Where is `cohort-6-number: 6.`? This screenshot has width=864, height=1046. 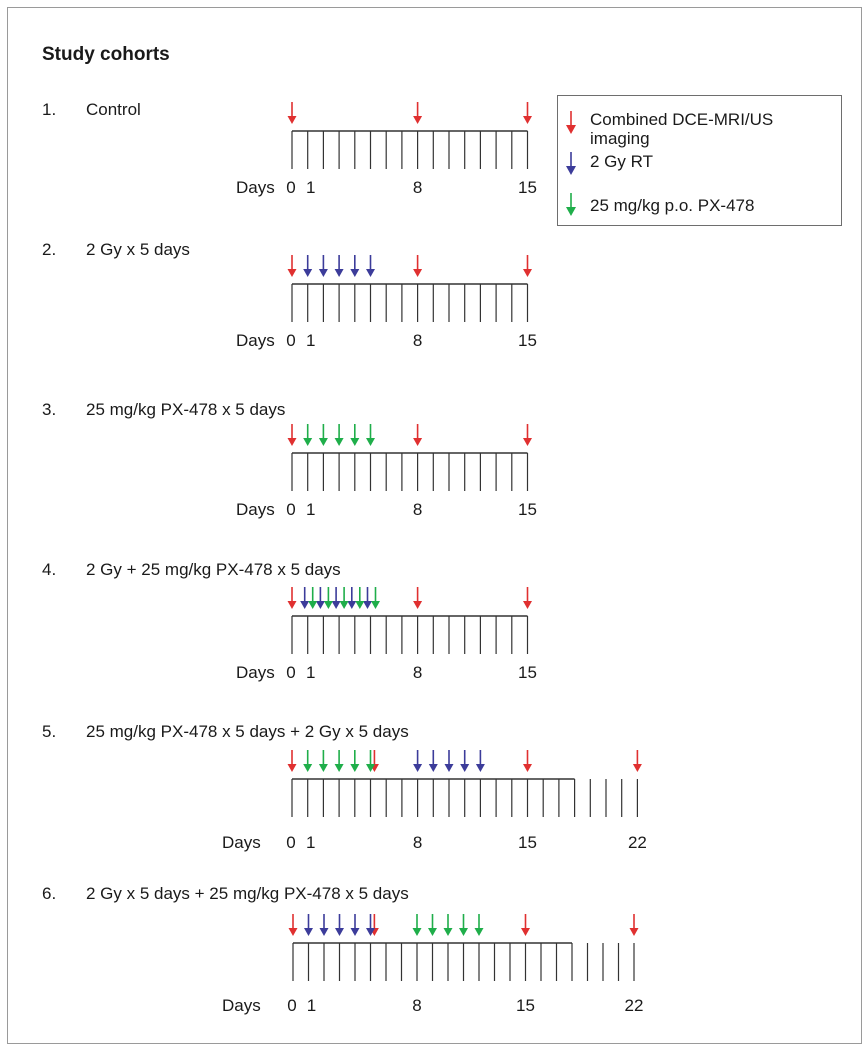
cohort-6-number: 6. is located at coordinates (49, 893).